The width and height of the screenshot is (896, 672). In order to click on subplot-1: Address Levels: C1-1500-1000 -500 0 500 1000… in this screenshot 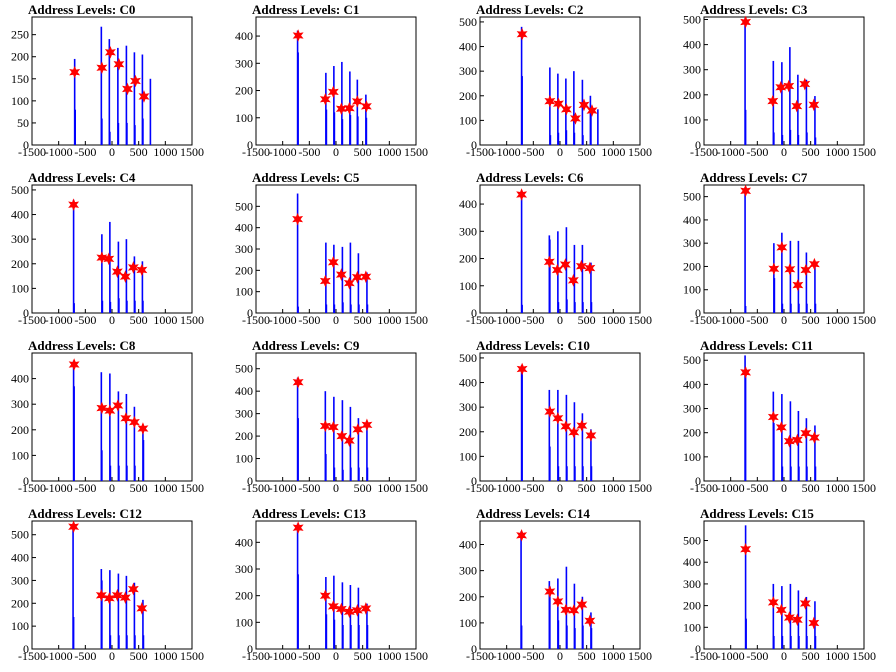, I will do `click(331, 80)`.